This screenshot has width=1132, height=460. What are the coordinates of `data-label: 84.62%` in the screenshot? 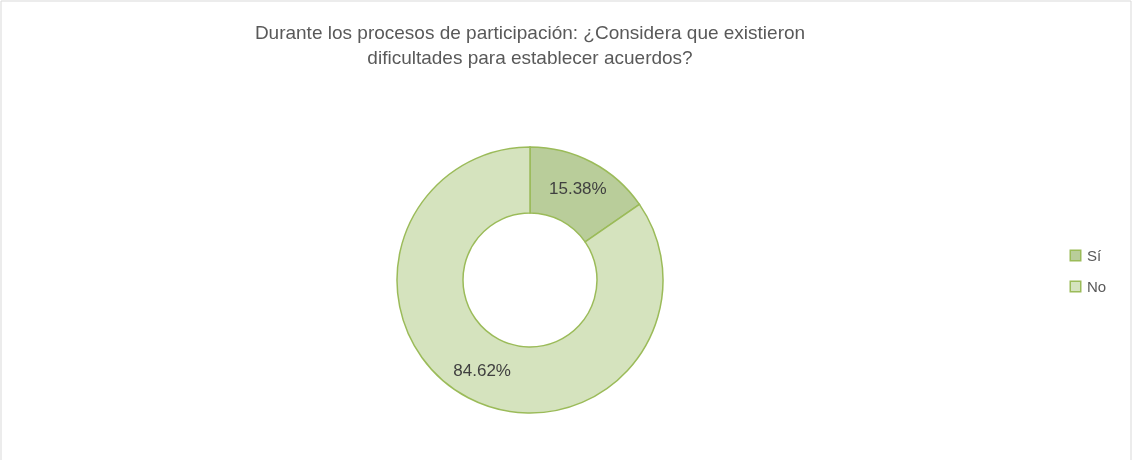 It's located at (482, 371).